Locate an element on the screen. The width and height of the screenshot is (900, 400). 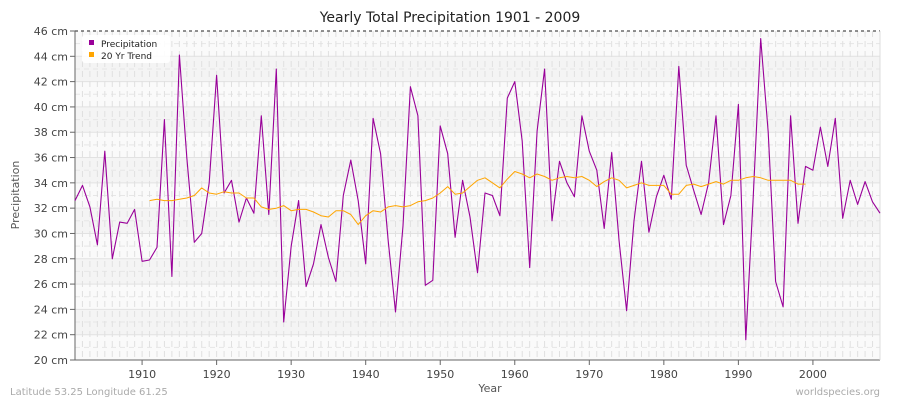
x-tick-label: 1950 is located at coordinates (440, 374).